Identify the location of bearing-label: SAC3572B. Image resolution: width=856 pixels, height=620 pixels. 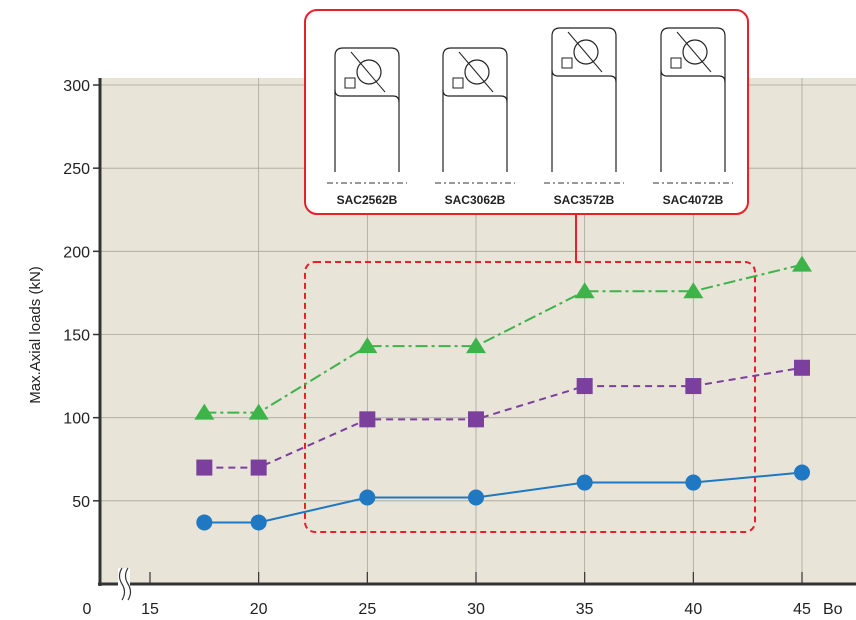
(584, 200).